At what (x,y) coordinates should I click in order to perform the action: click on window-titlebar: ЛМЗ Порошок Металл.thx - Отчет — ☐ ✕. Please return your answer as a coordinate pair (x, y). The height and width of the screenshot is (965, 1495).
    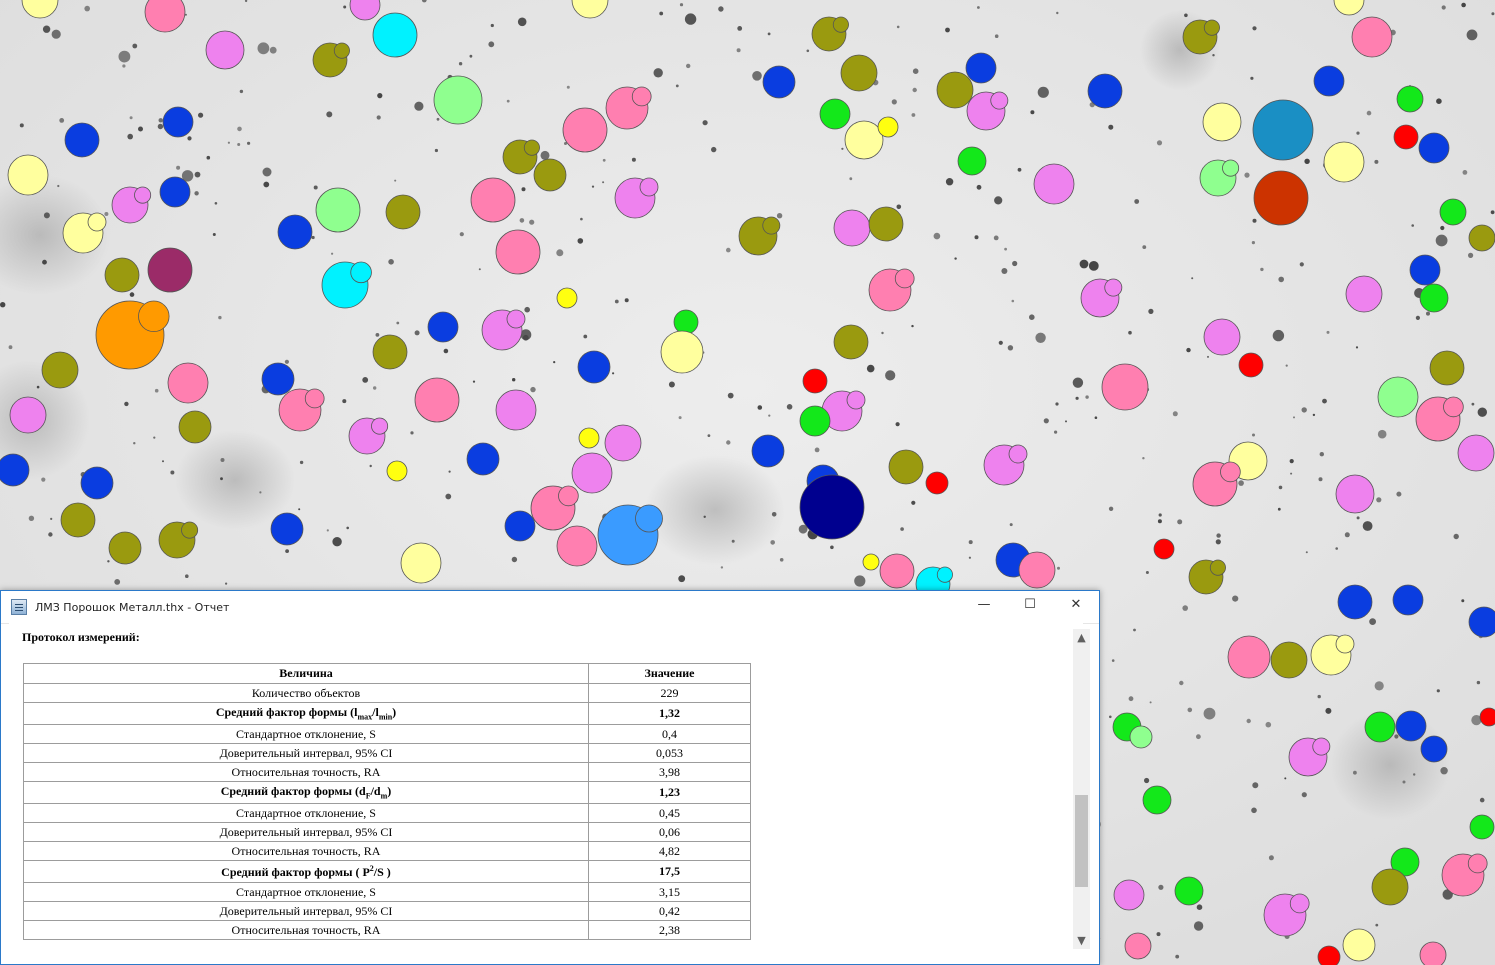
    Looking at the image, I should click on (550, 607).